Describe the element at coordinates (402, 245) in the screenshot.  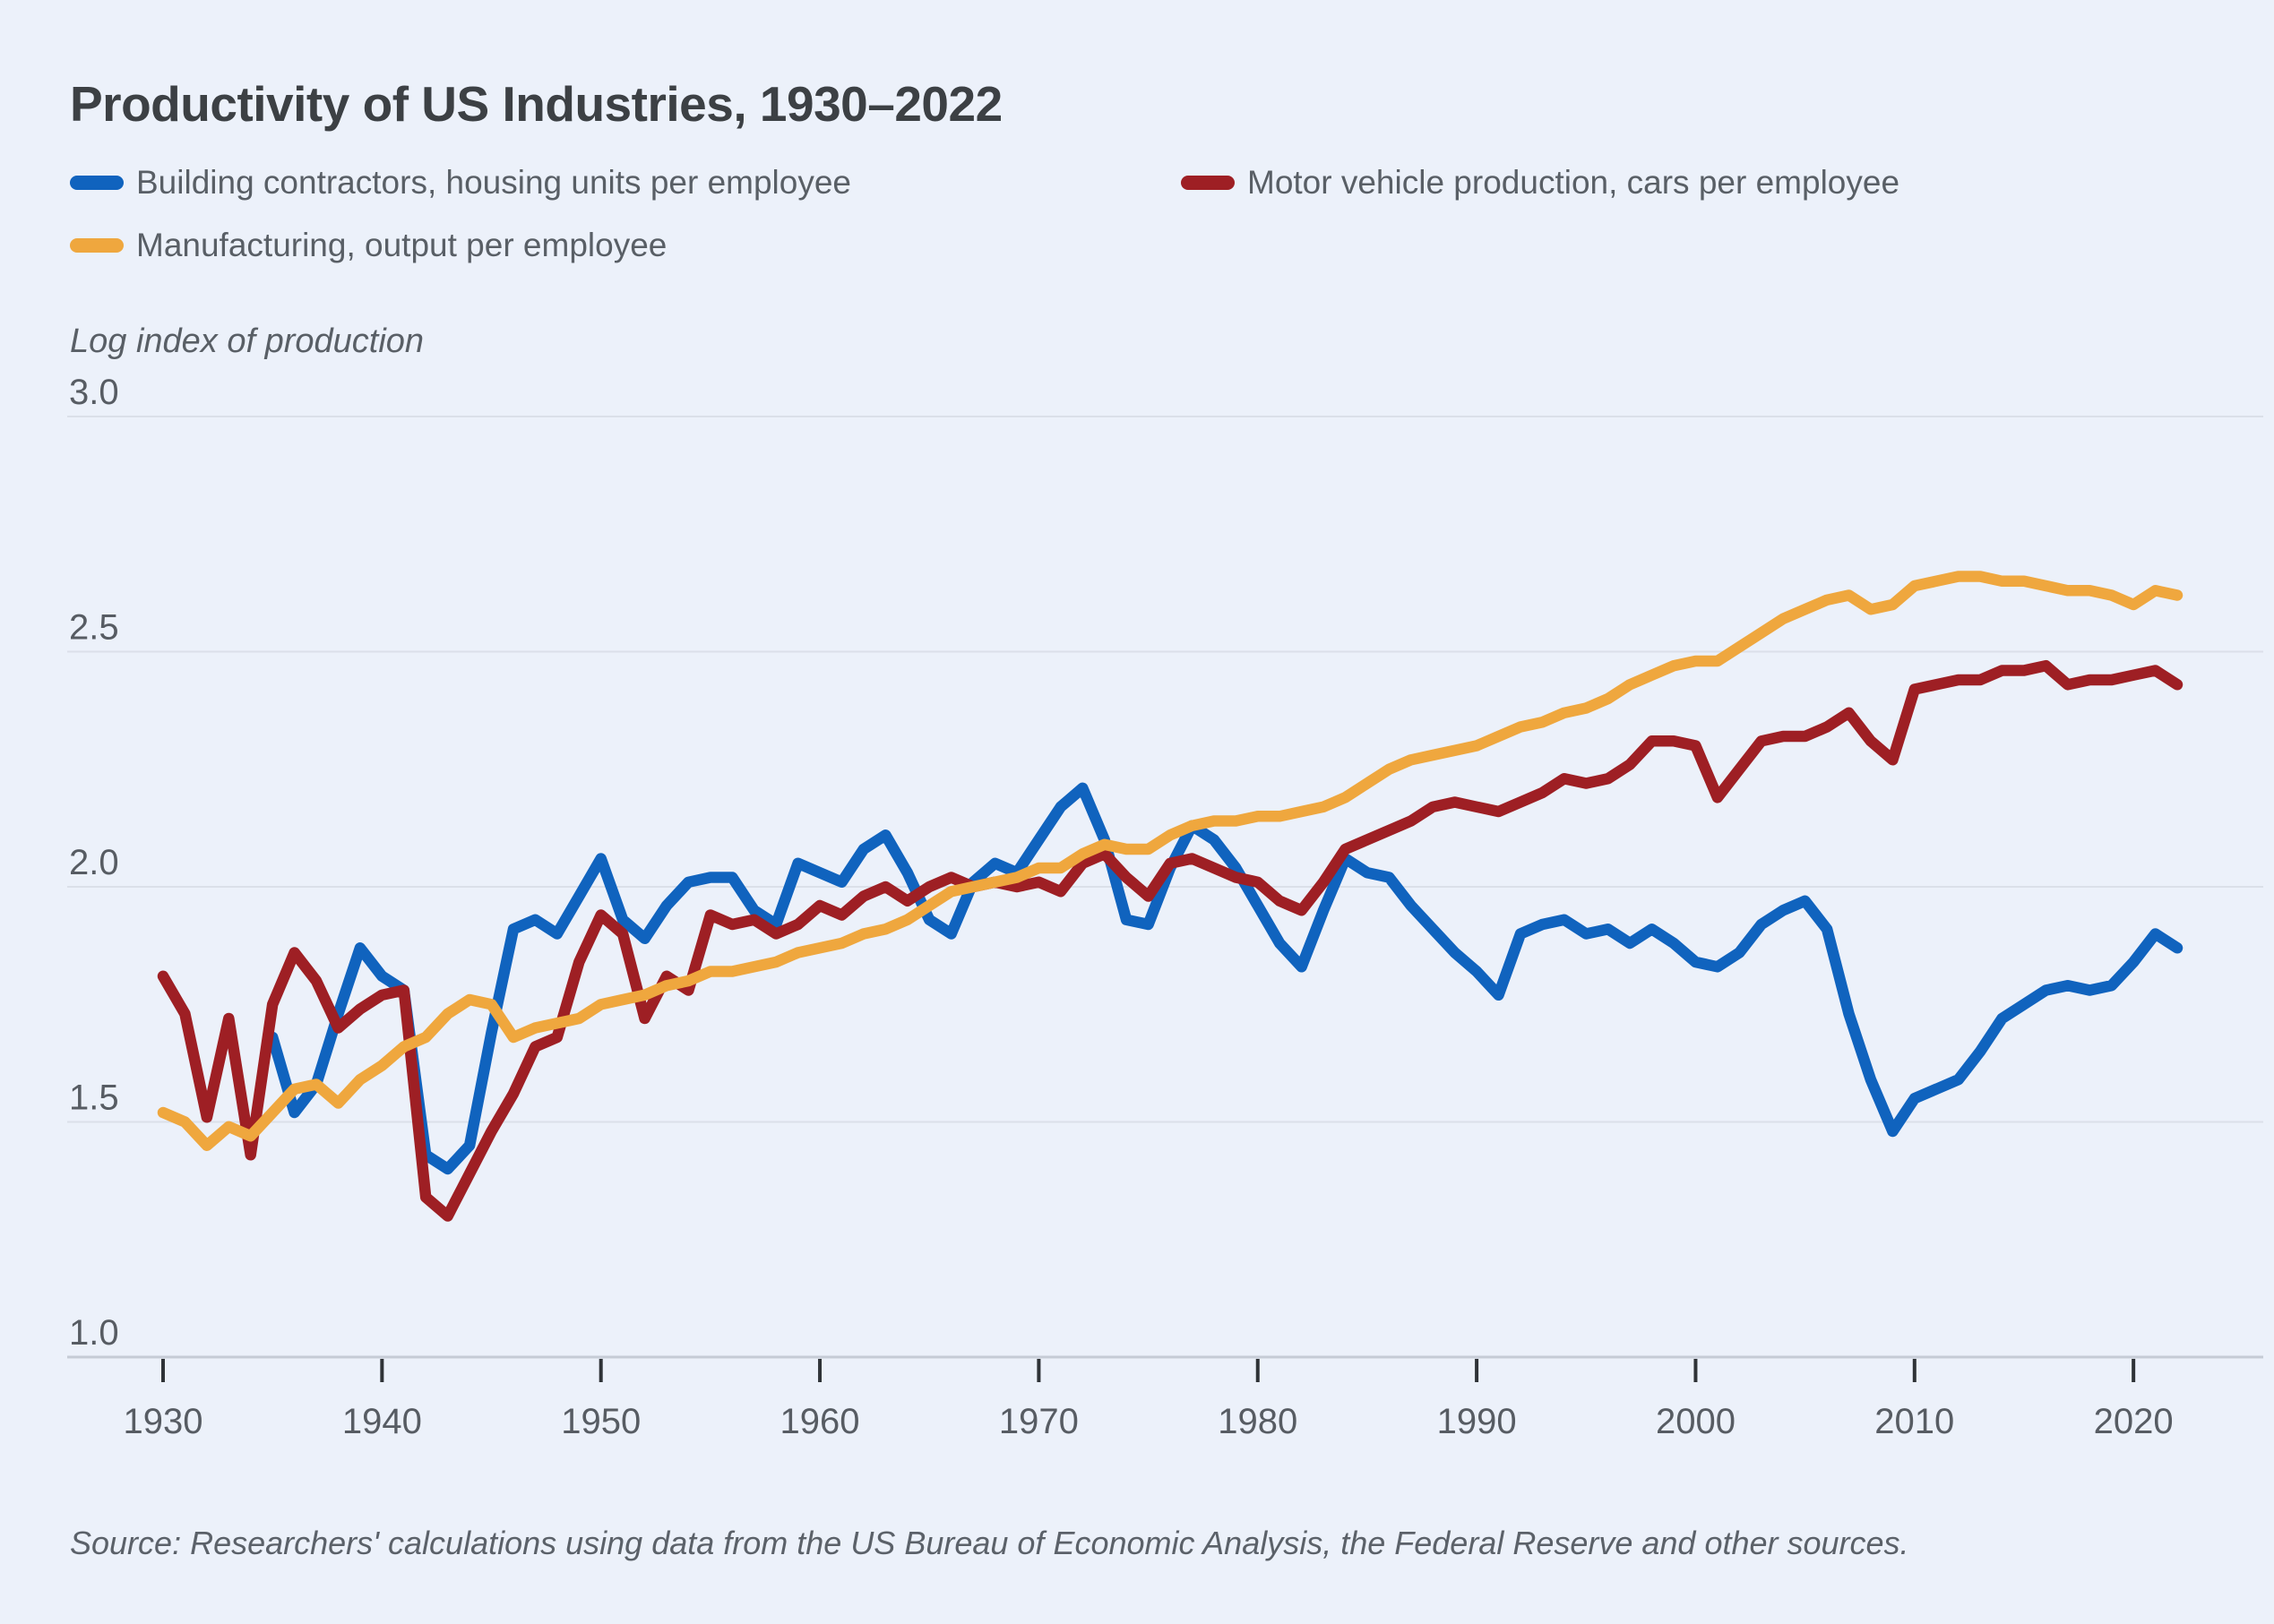
I see `legend-label: Manufacturing, output per employee` at that location.